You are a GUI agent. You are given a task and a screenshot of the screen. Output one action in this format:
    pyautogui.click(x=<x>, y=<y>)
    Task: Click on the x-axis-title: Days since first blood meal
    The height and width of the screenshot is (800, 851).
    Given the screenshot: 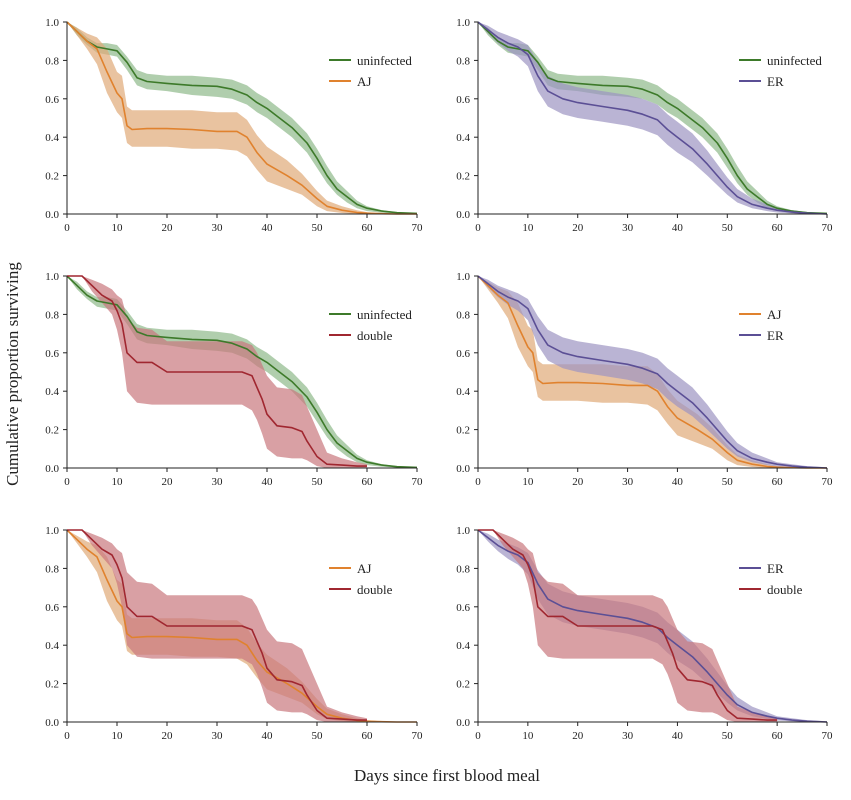 What is the action you would take?
    pyautogui.click(x=447, y=775)
    